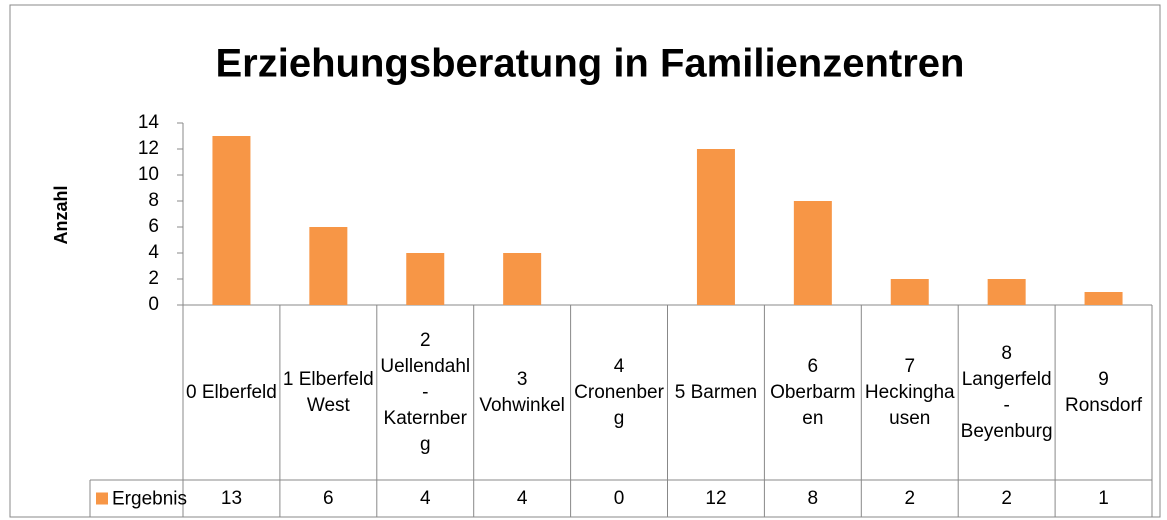  What do you see at coordinates (153, 278) in the screenshot?
I see `y-tick-label: 2` at bounding box center [153, 278].